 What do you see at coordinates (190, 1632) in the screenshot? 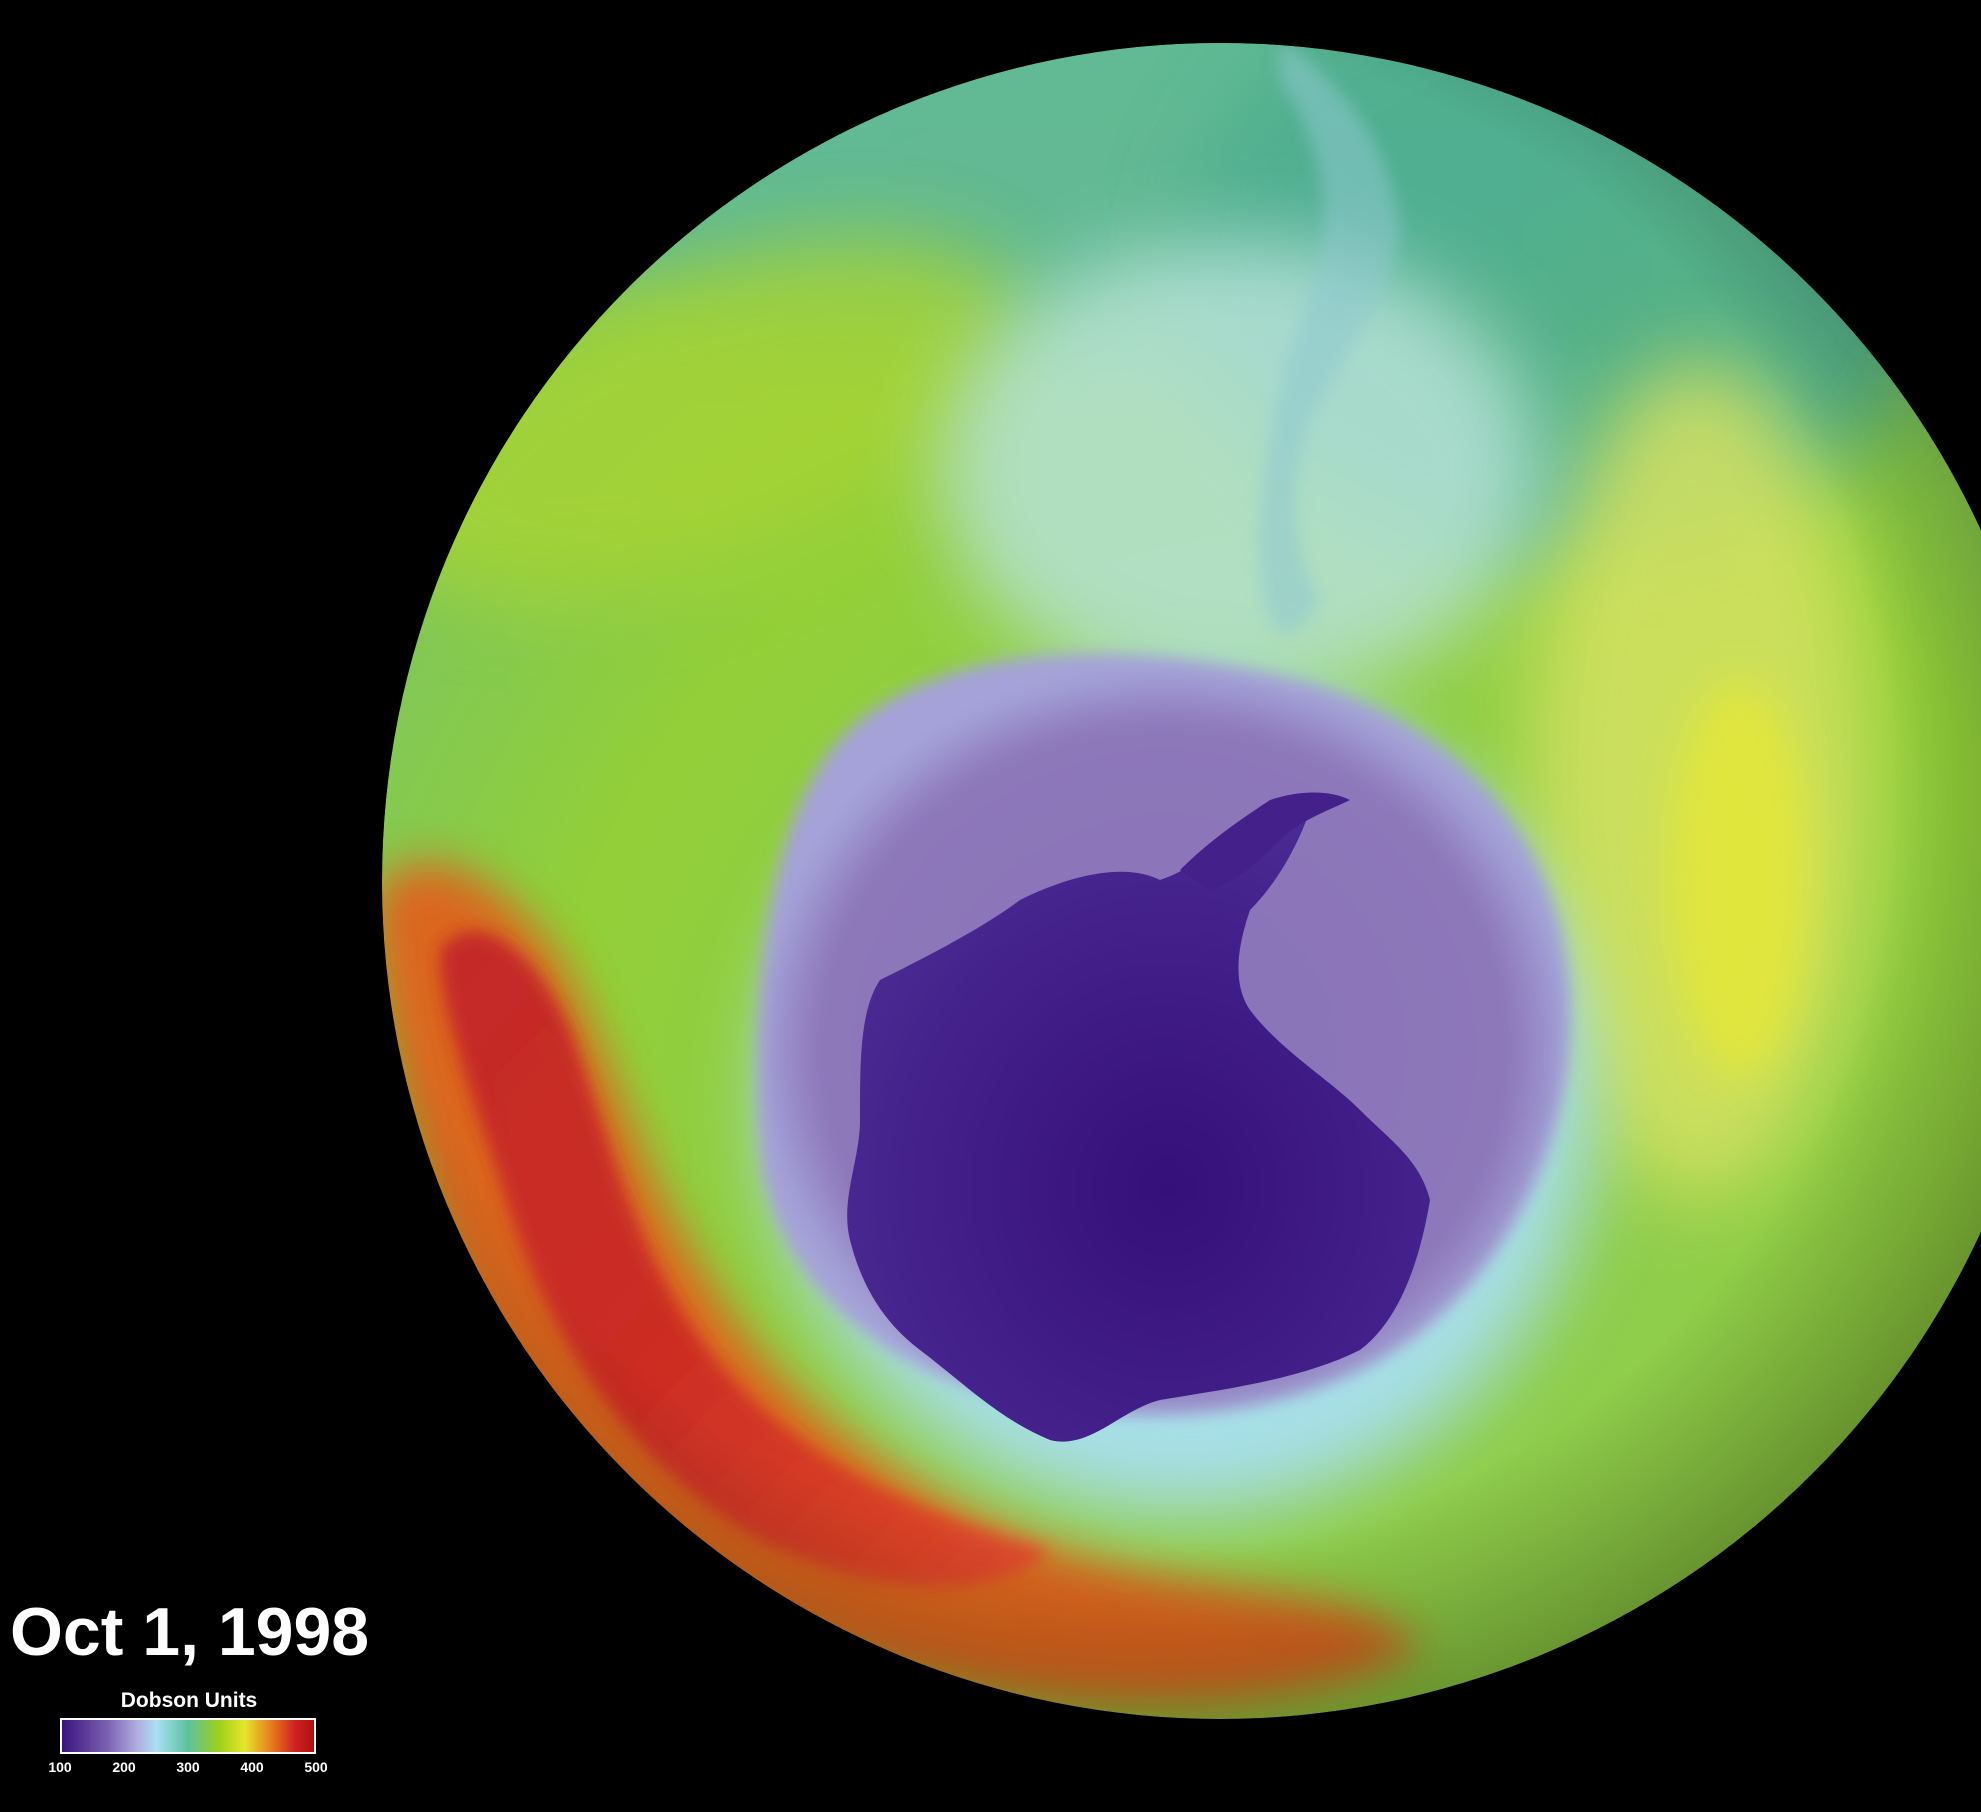
I see `date-label: Oct 1, 1998` at bounding box center [190, 1632].